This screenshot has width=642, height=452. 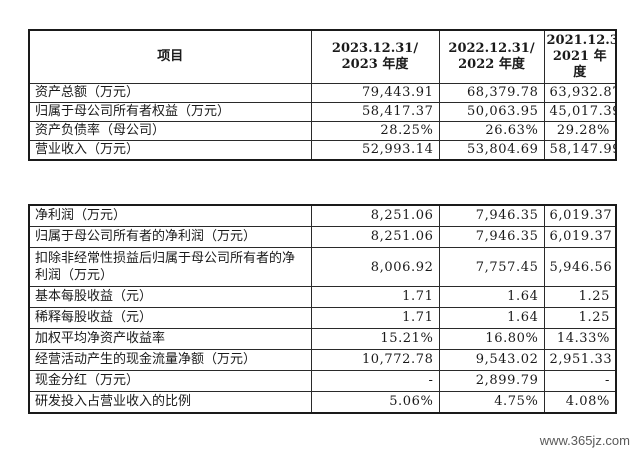 I want to click on table-row: 资产总额（万元） 79,443.91 68,379.78 63,932.87, so click(x=322, y=93).